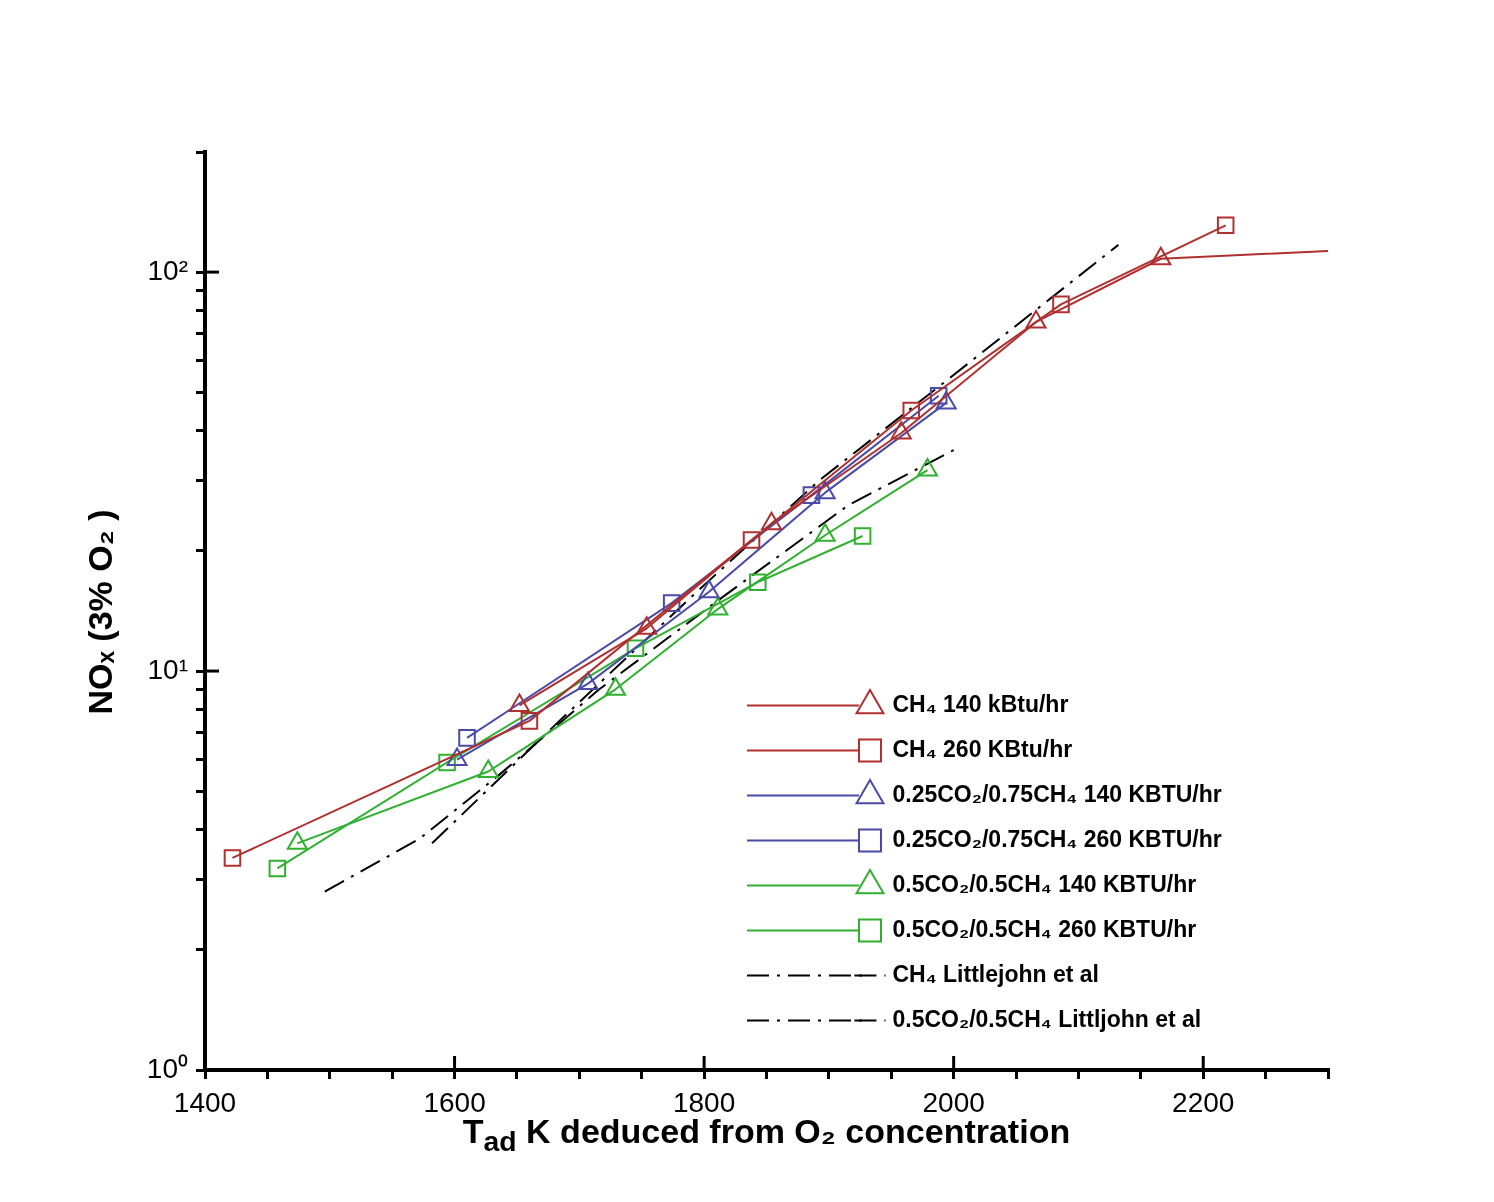 The image size is (1494, 1202). What do you see at coordinates (205, 1102) in the screenshot?
I see `x-tick-label: 1400` at bounding box center [205, 1102].